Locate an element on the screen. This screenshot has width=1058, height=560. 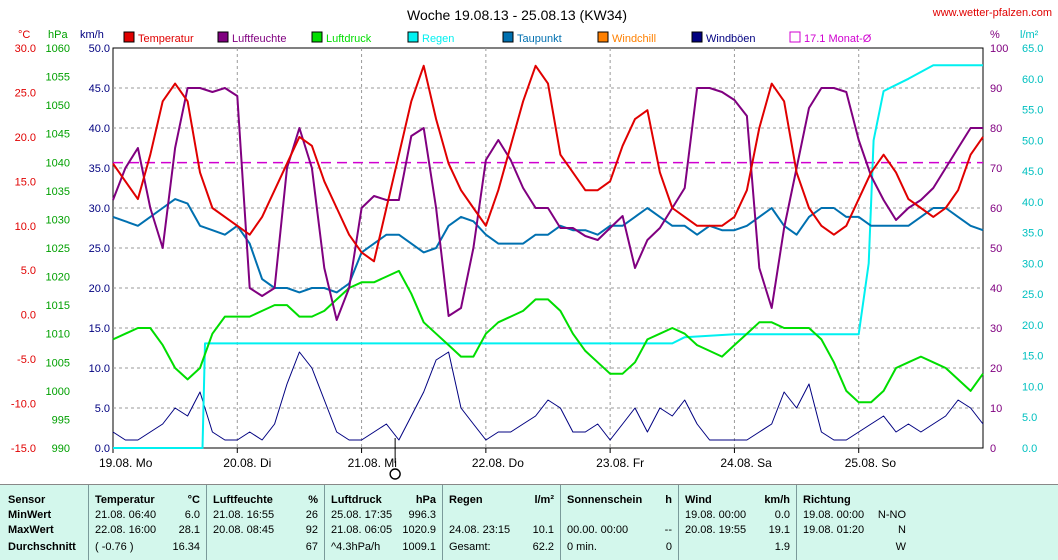
hpa-tick-label: 1020 is located at coordinates (58, 278).